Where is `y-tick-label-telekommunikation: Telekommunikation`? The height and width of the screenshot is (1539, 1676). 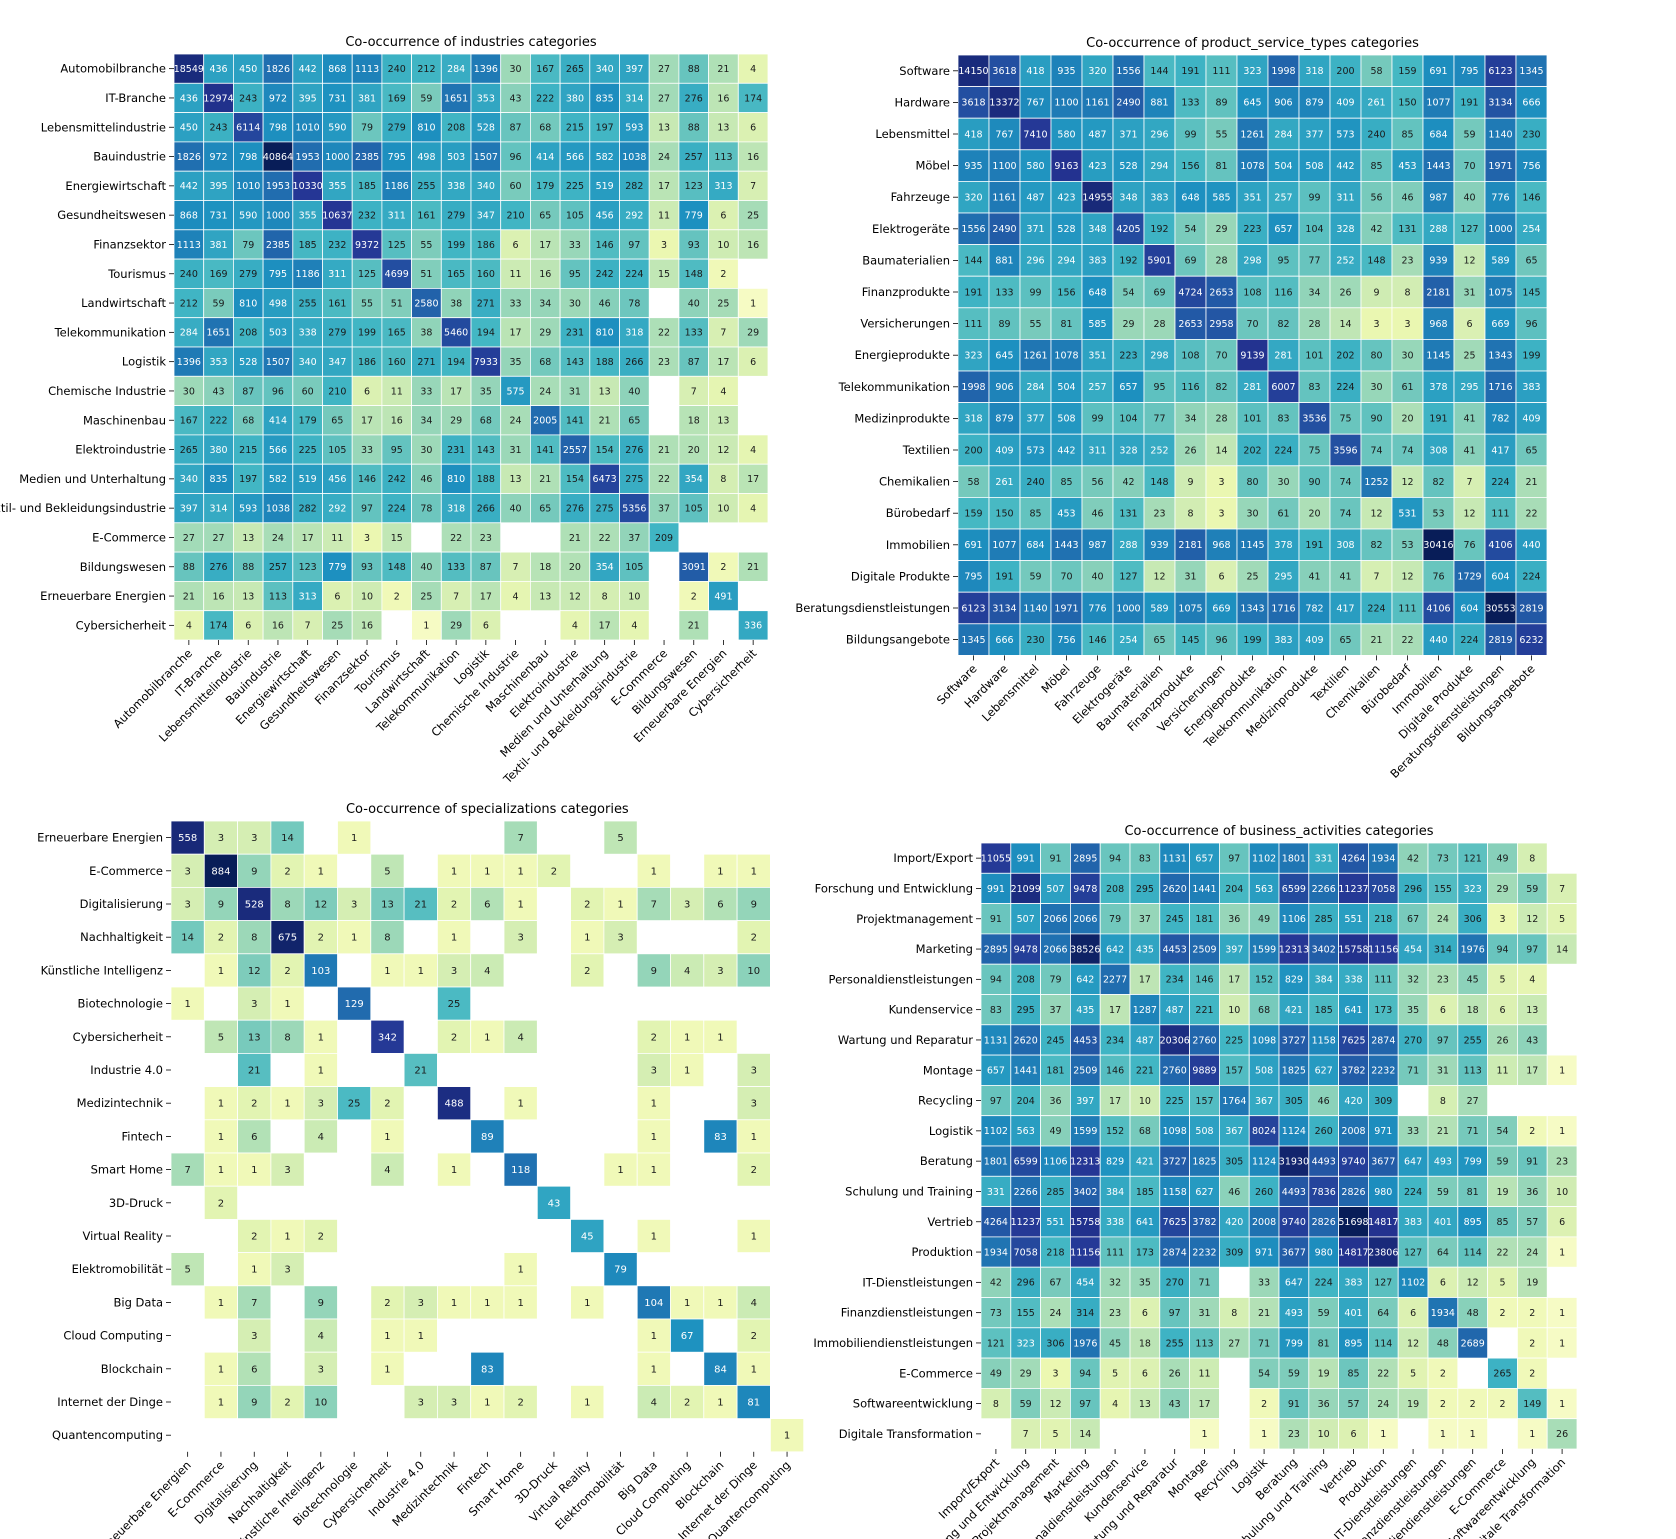
y-tick-label-telekommunikation: Telekommunikation is located at coordinates (110, 332).